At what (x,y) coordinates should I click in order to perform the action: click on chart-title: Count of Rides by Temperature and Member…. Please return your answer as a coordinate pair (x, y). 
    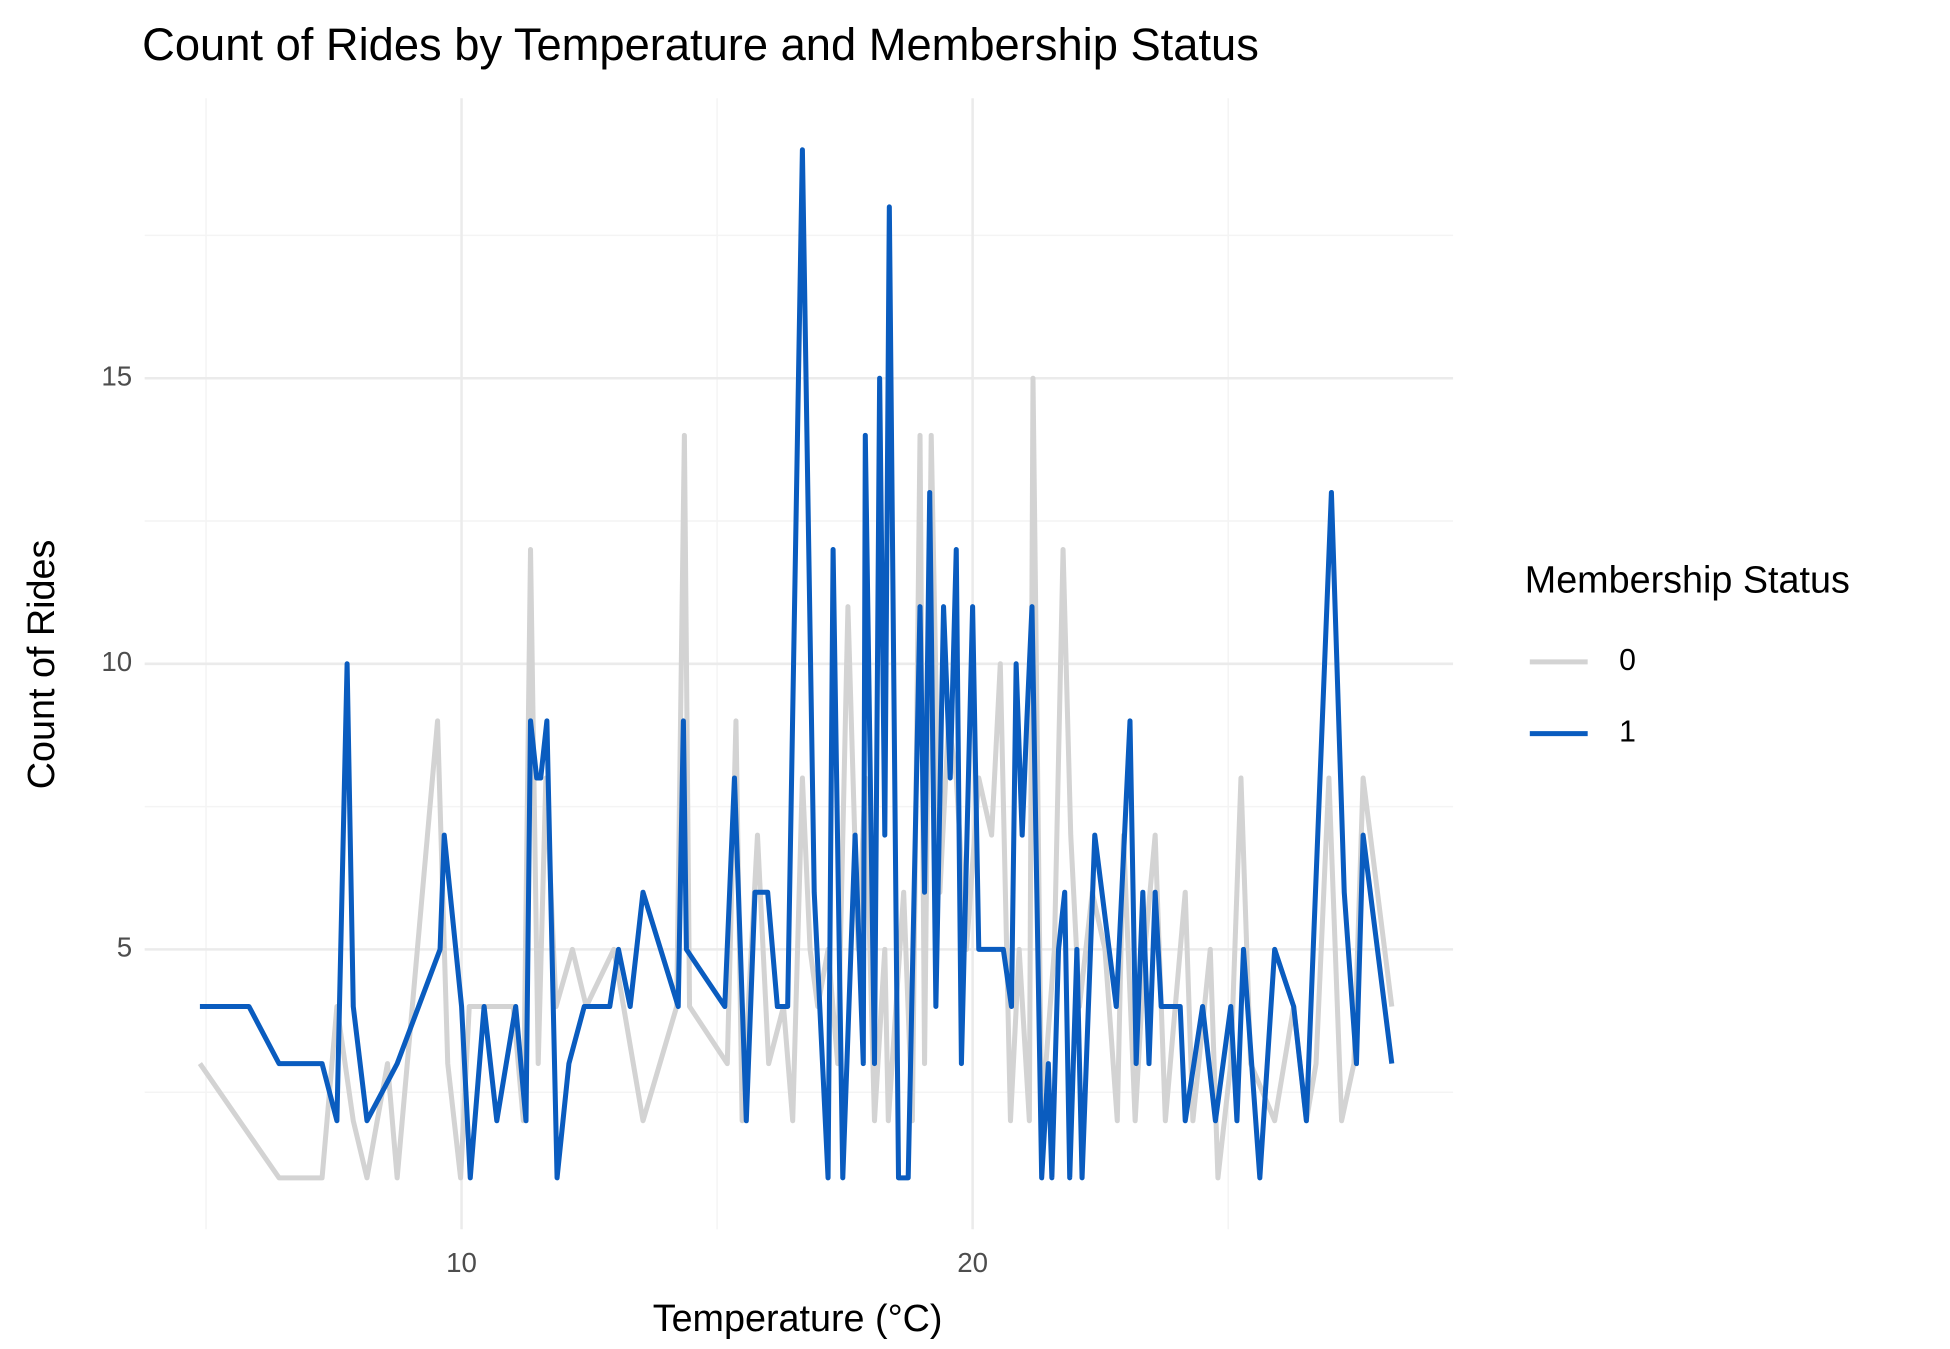
    Looking at the image, I should click on (700, 44).